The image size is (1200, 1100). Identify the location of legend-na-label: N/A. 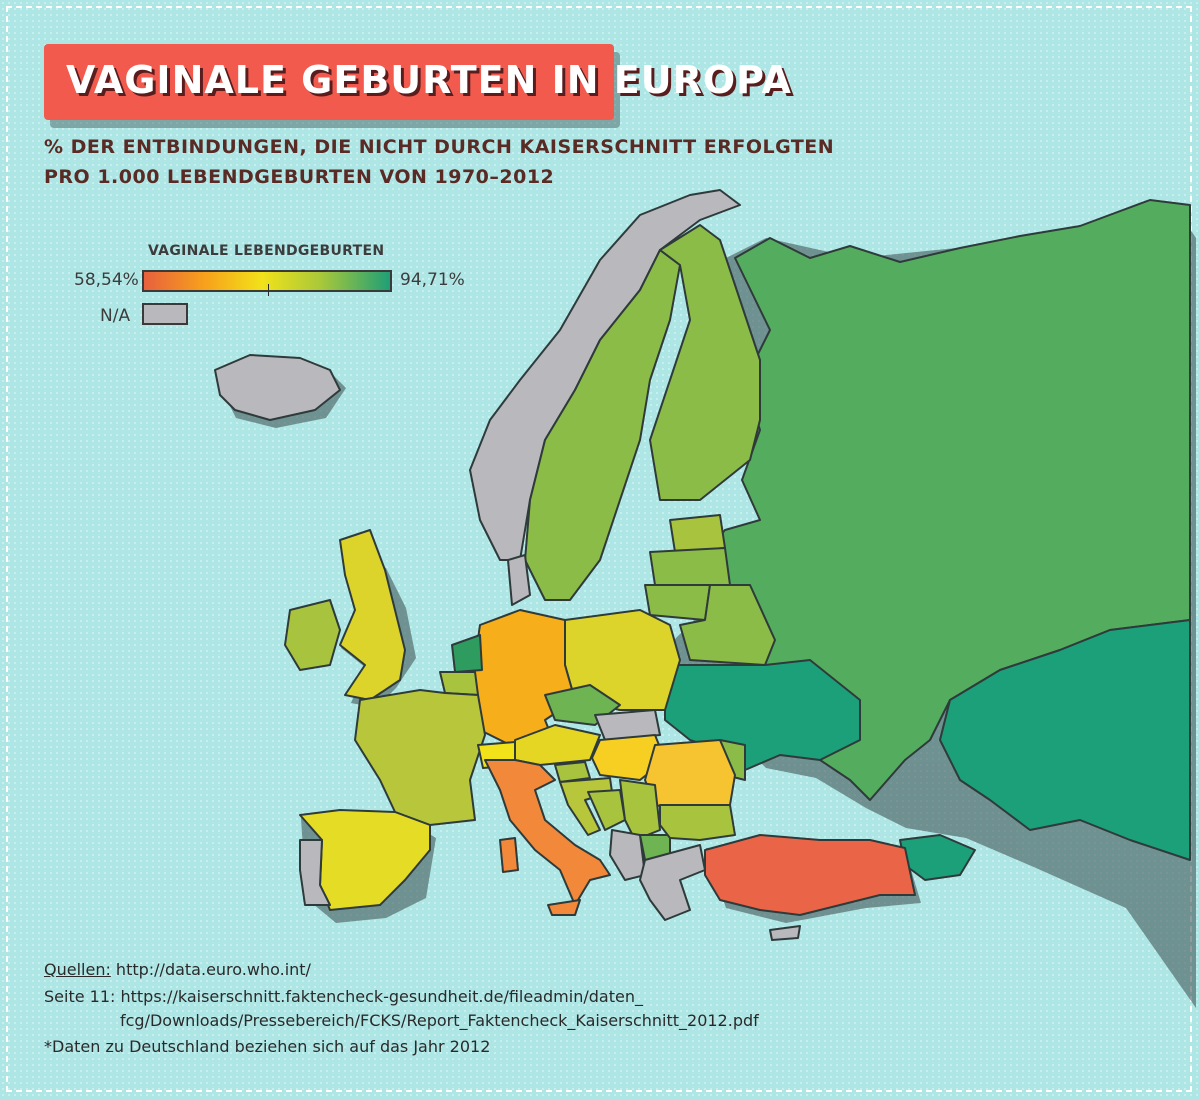
(115, 316).